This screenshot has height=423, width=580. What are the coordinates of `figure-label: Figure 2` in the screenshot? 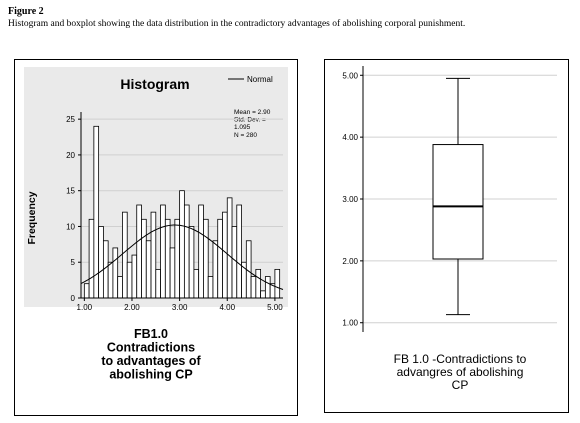 It's located at (26, 11).